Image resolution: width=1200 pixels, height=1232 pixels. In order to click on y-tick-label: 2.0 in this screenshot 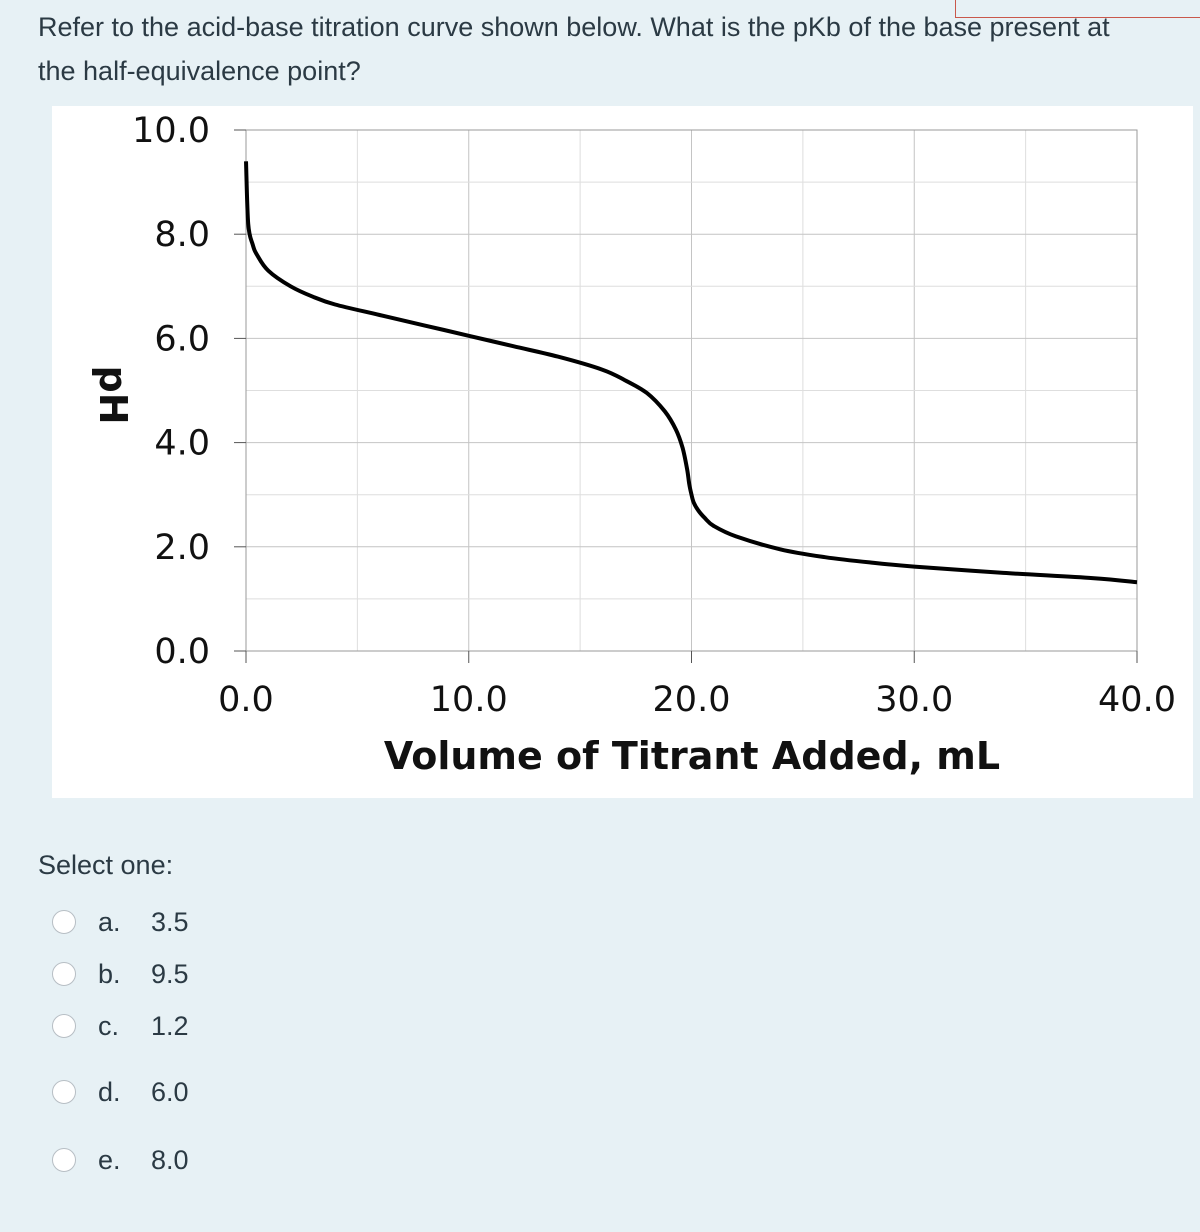, I will do `click(182, 548)`.